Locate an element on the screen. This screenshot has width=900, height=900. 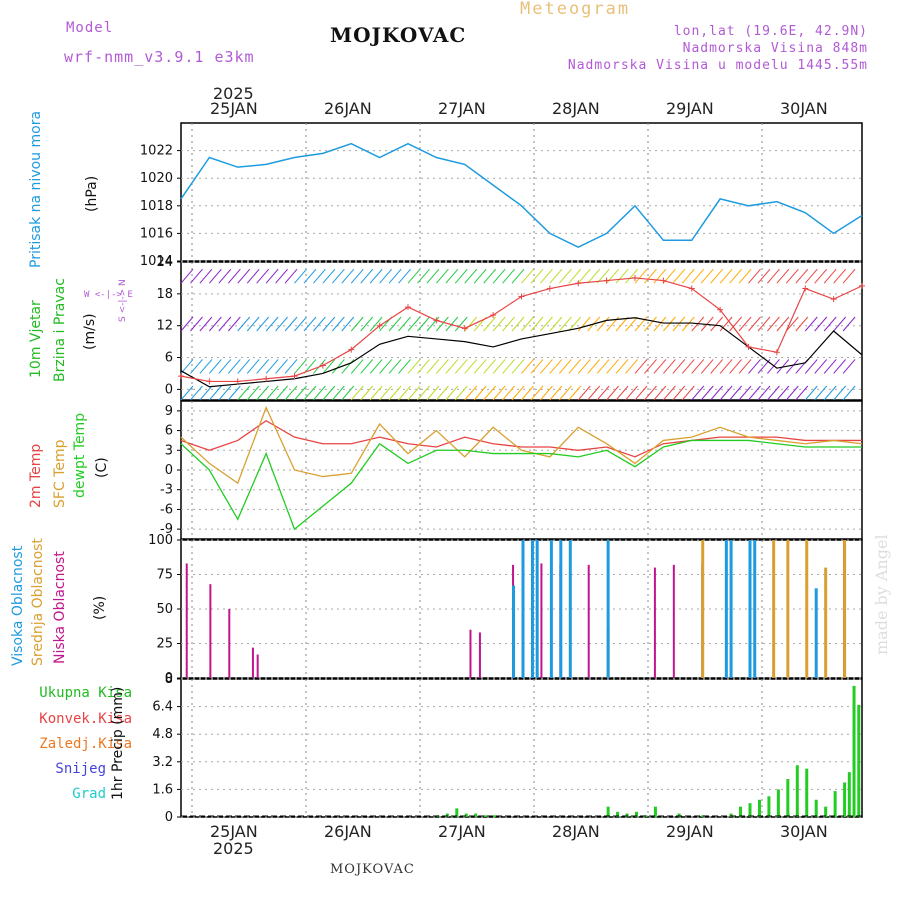
precip-ytick-label: 1.6 is located at coordinates (162, 789).